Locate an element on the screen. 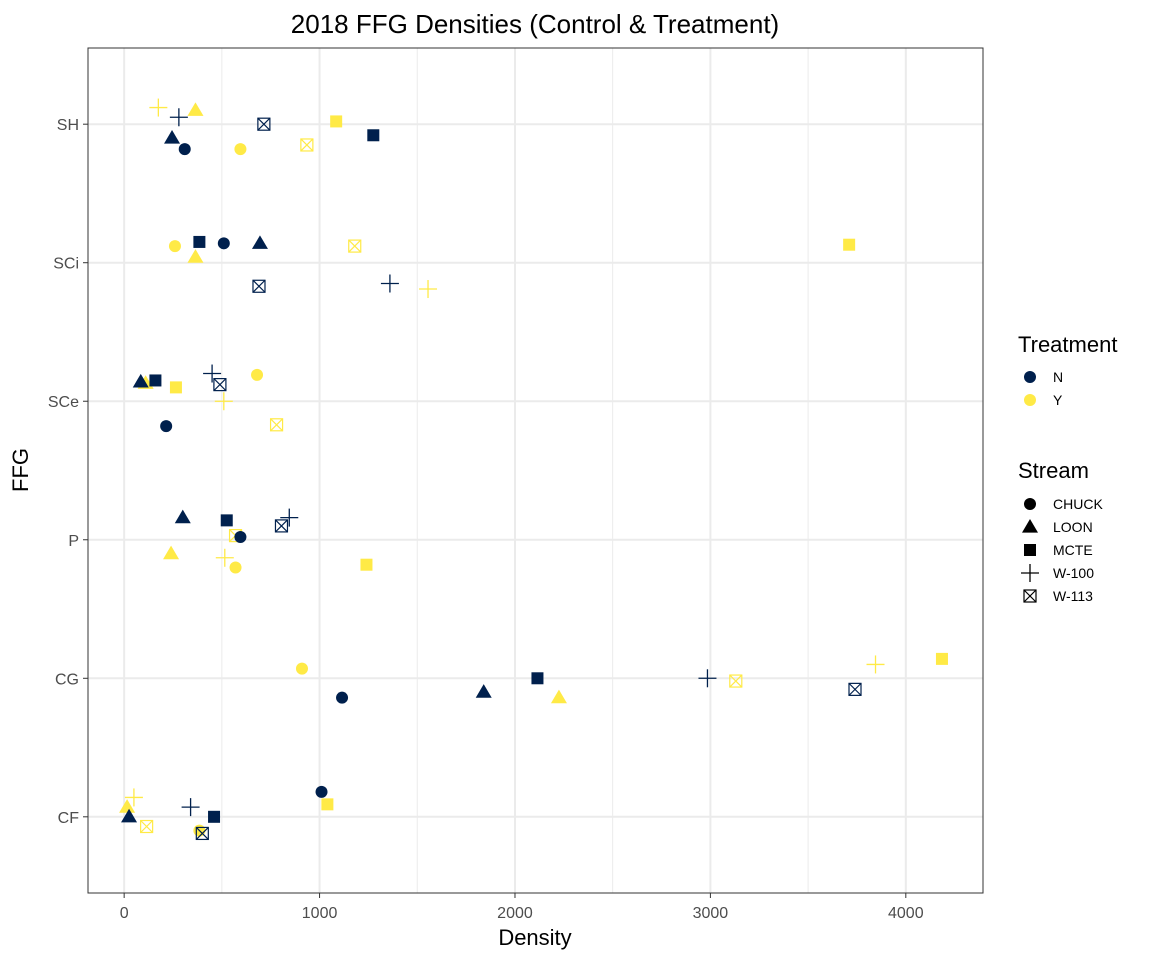 The height and width of the screenshot is (960, 1152). legend-treatment-label: Y is located at coordinates (1058, 400).